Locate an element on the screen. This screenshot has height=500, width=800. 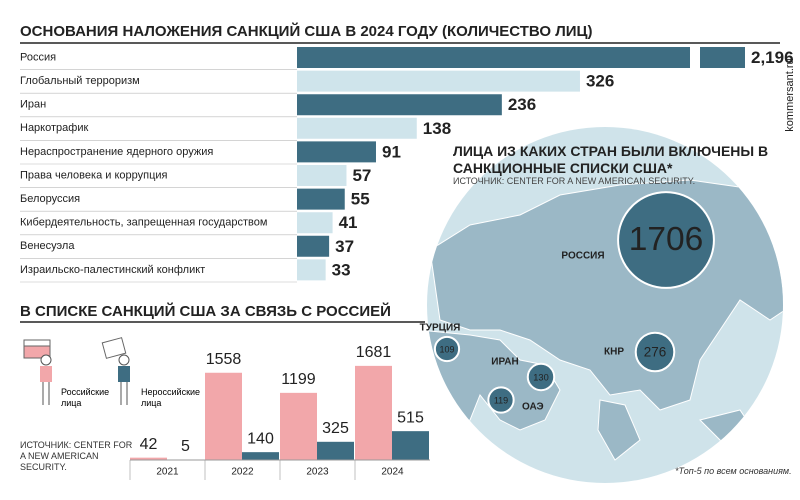
value-label: 236 is located at coordinates (522, 104).